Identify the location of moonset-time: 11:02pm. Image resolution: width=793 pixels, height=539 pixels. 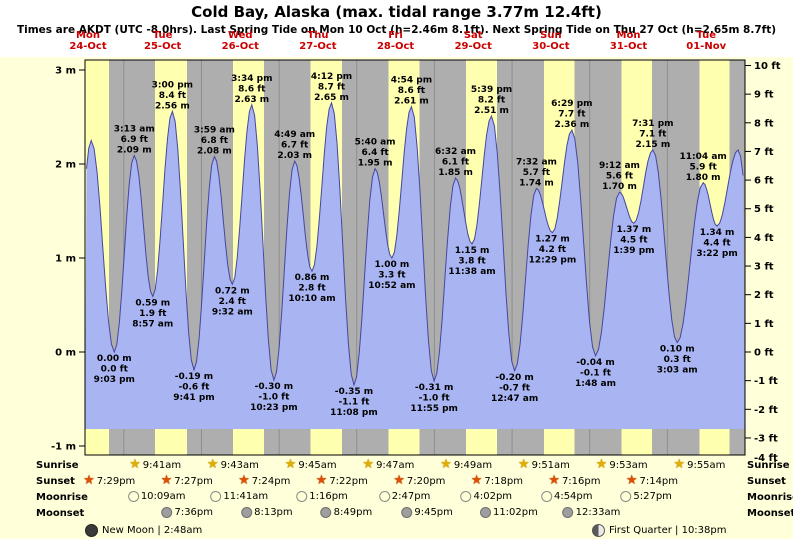
(515, 512).